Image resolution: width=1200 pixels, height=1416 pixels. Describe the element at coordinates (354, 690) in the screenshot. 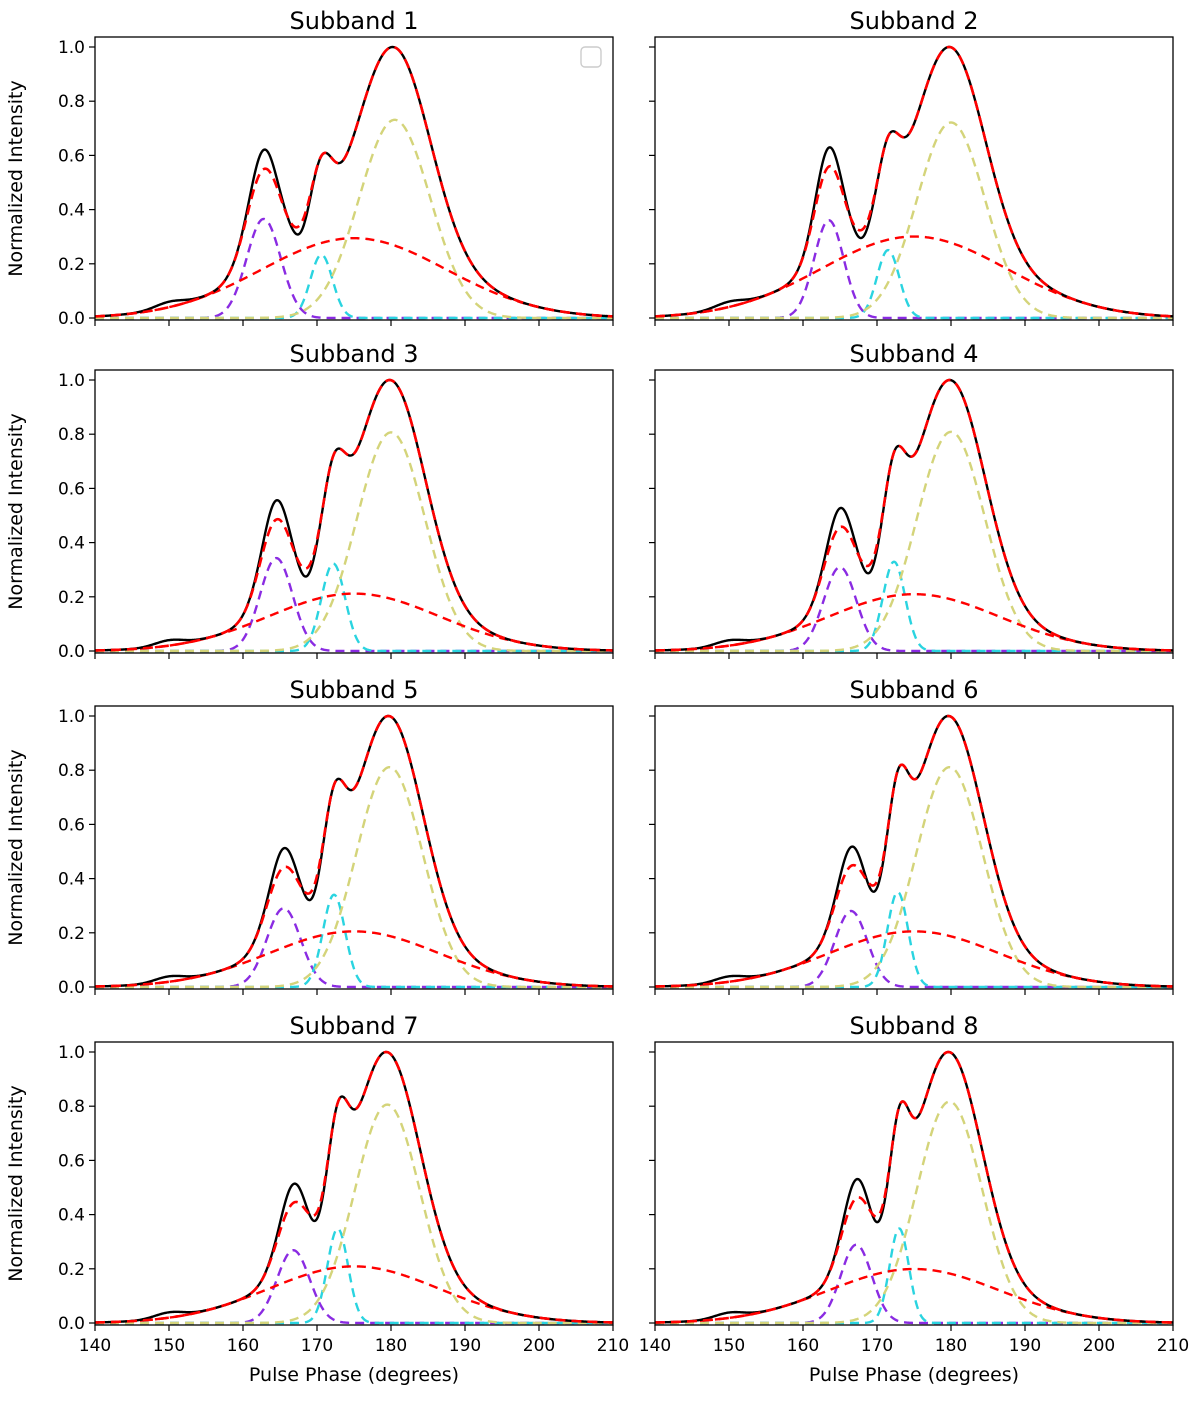

I see `panel-title: Subband 5` at that location.